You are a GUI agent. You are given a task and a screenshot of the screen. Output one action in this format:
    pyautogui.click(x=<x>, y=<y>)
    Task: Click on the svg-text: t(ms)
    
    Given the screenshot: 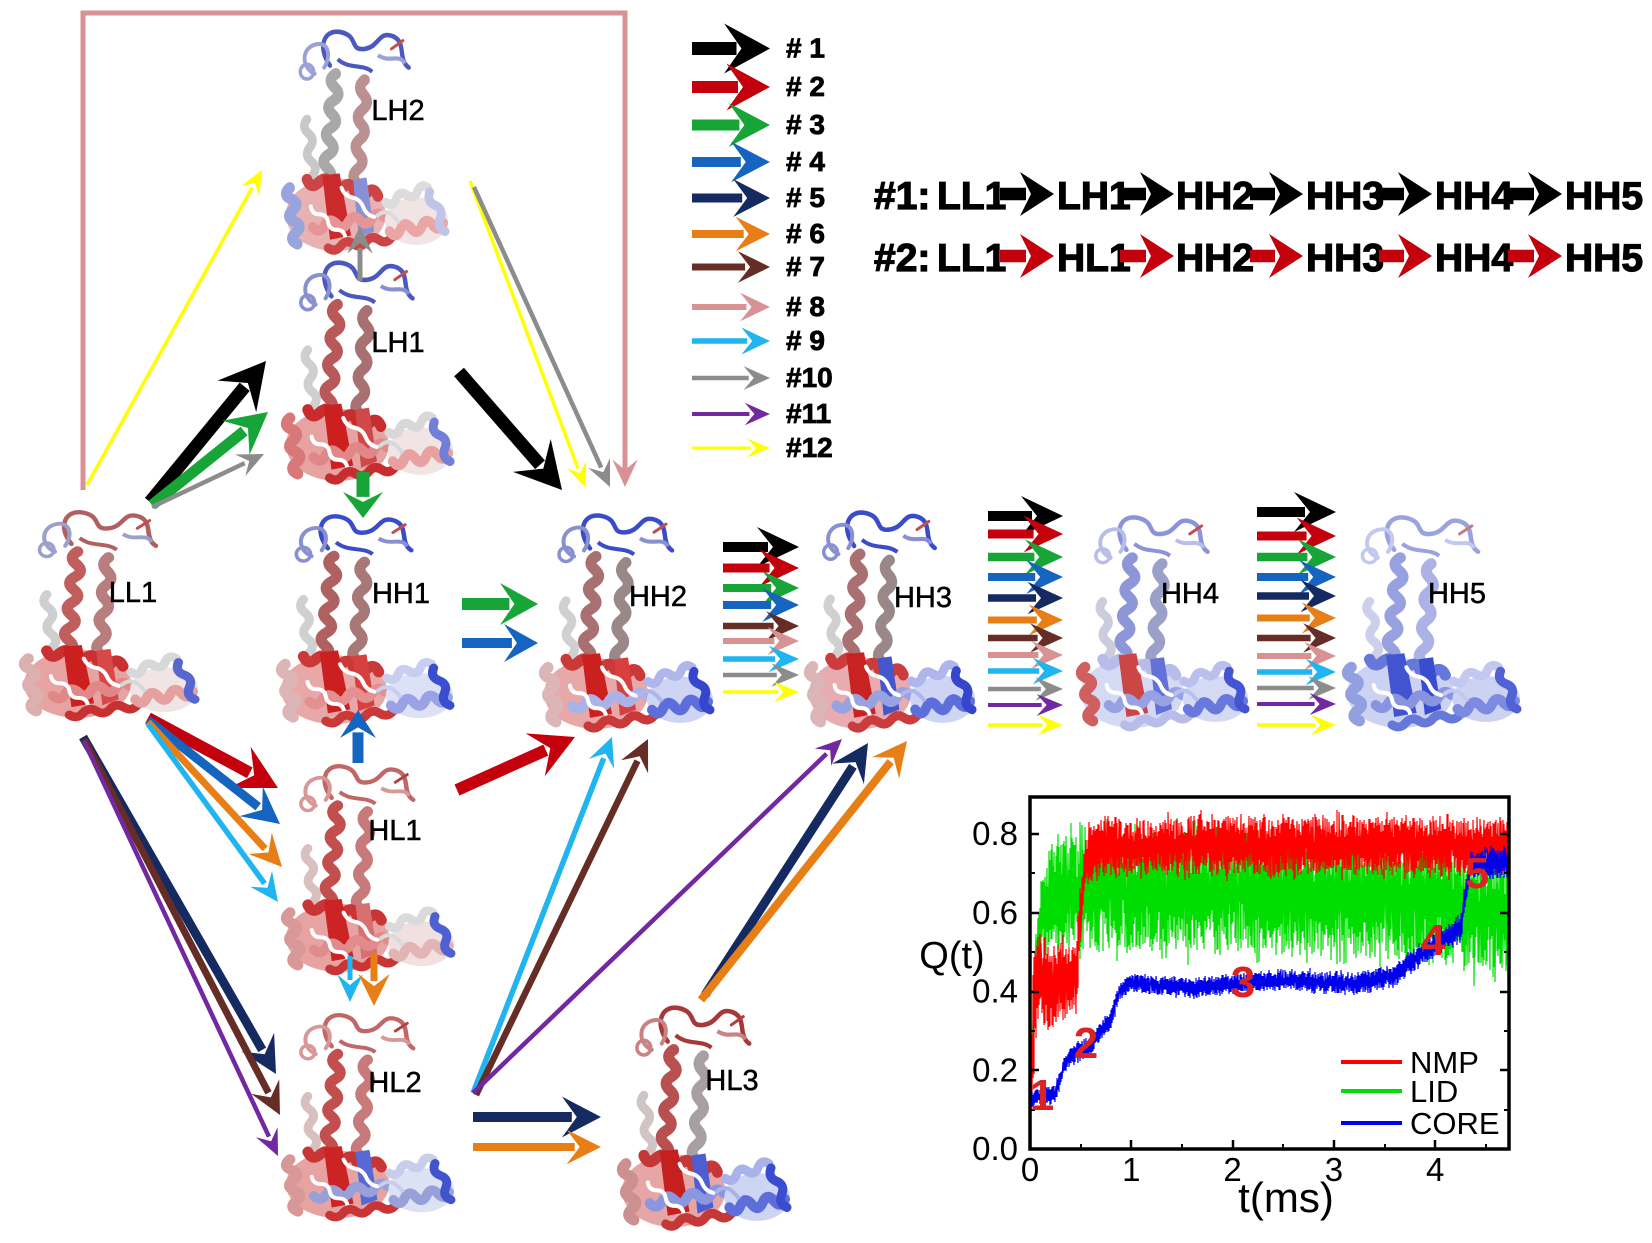 What is the action you would take?
    pyautogui.click(x=1286, y=1197)
    